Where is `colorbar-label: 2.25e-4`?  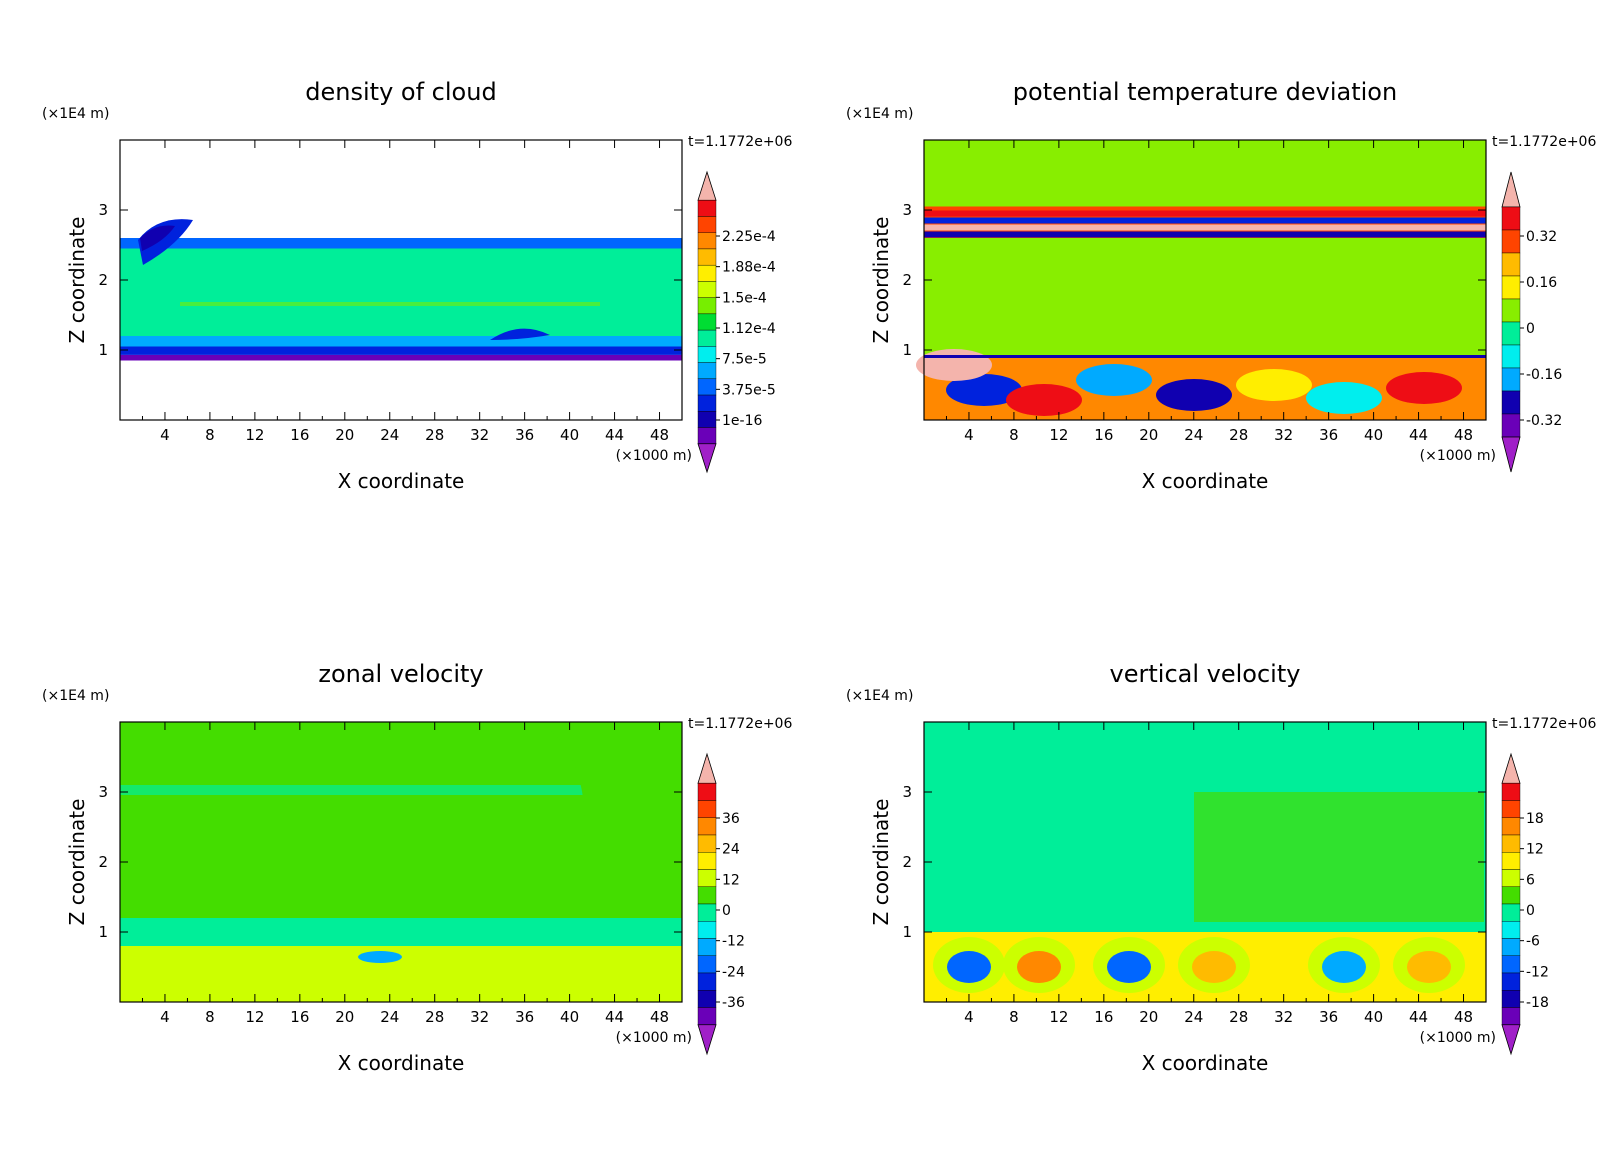 colorbar-label: 2.25e-4 is located at coordinates (749, 237).